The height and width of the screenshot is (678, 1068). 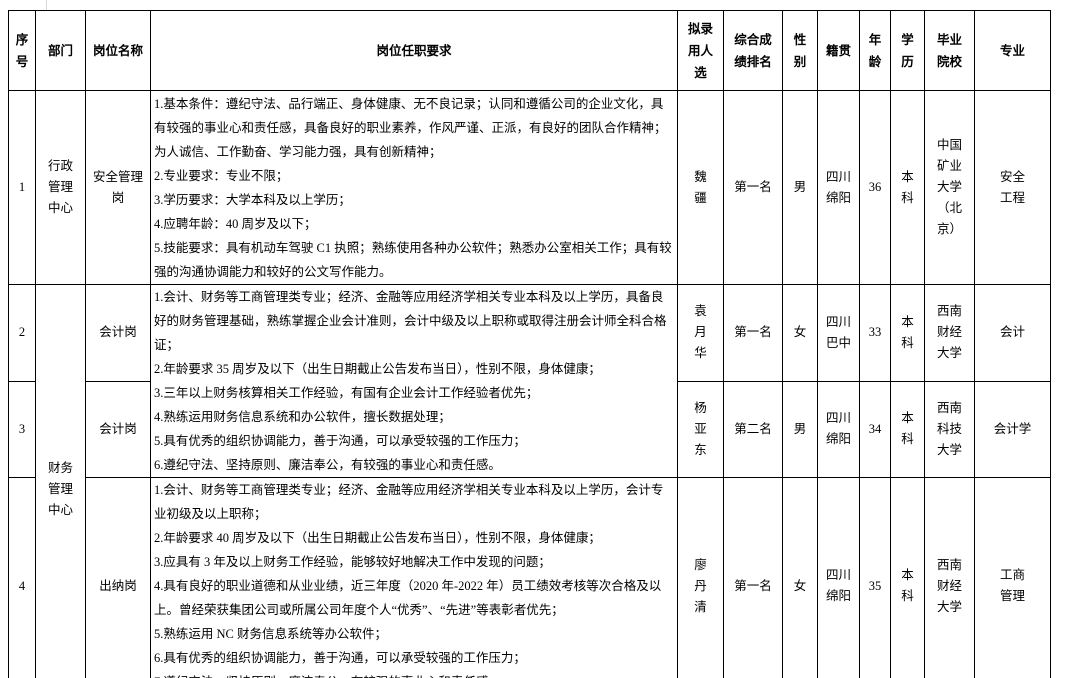 I want to click on cell-major: 会计学, so click(x=1012, y=429).